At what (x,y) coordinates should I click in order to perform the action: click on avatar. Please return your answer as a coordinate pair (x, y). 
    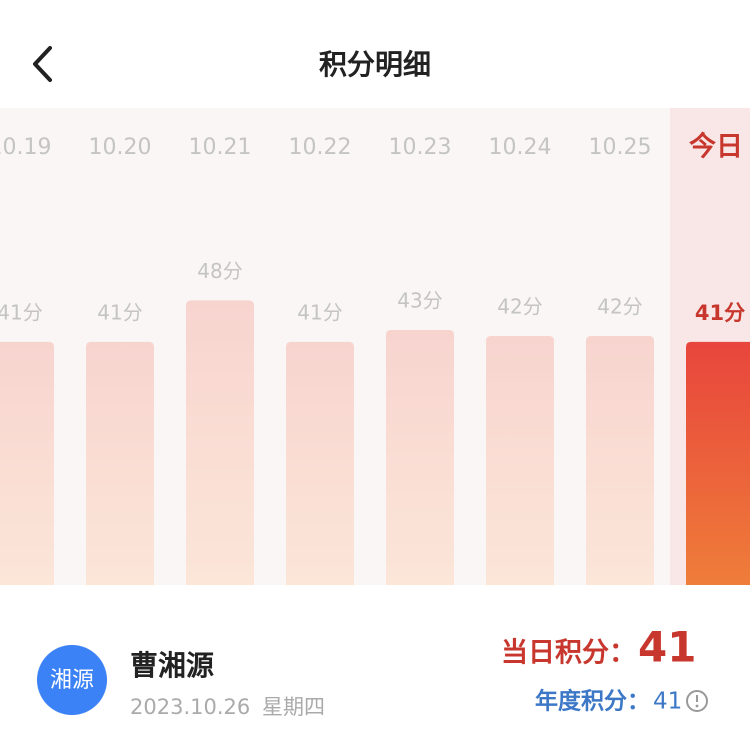
    Looking at the image, I should click on (72, 680).